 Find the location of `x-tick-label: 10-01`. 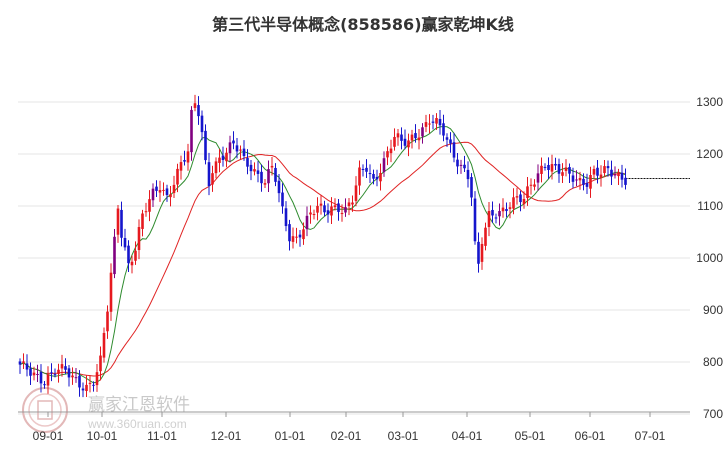

x-tick-label: 10-01 is located at coordinates (102, 436).